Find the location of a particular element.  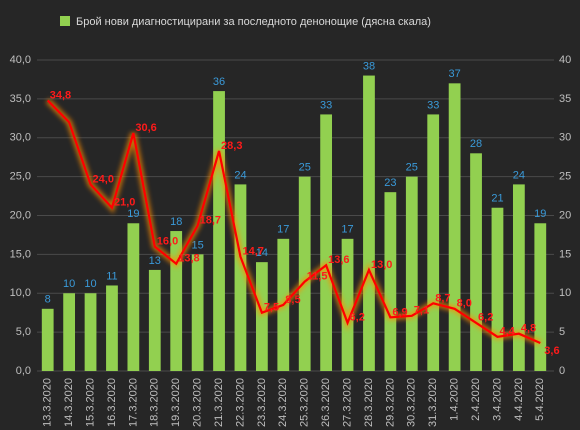

y2-tick-label: 10 is located at coordinates (565, 293).